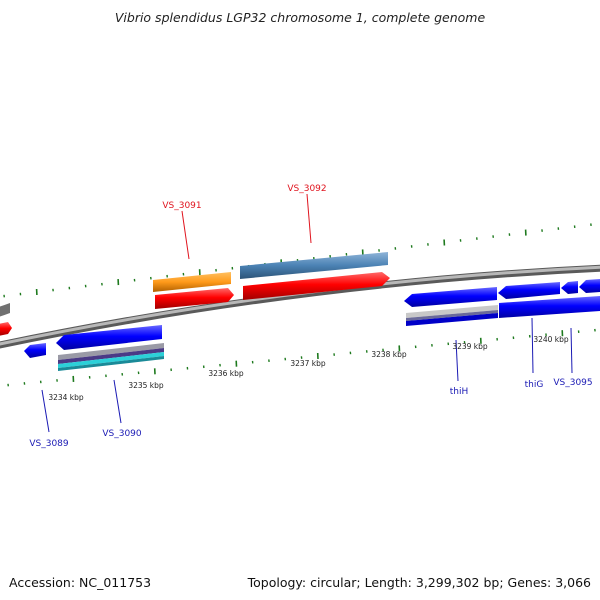  What do you see at coordinates (551, 339) in the screenshot?
I see `scale-label-3240: 3240 kbp` at bounding box center [551, 339].